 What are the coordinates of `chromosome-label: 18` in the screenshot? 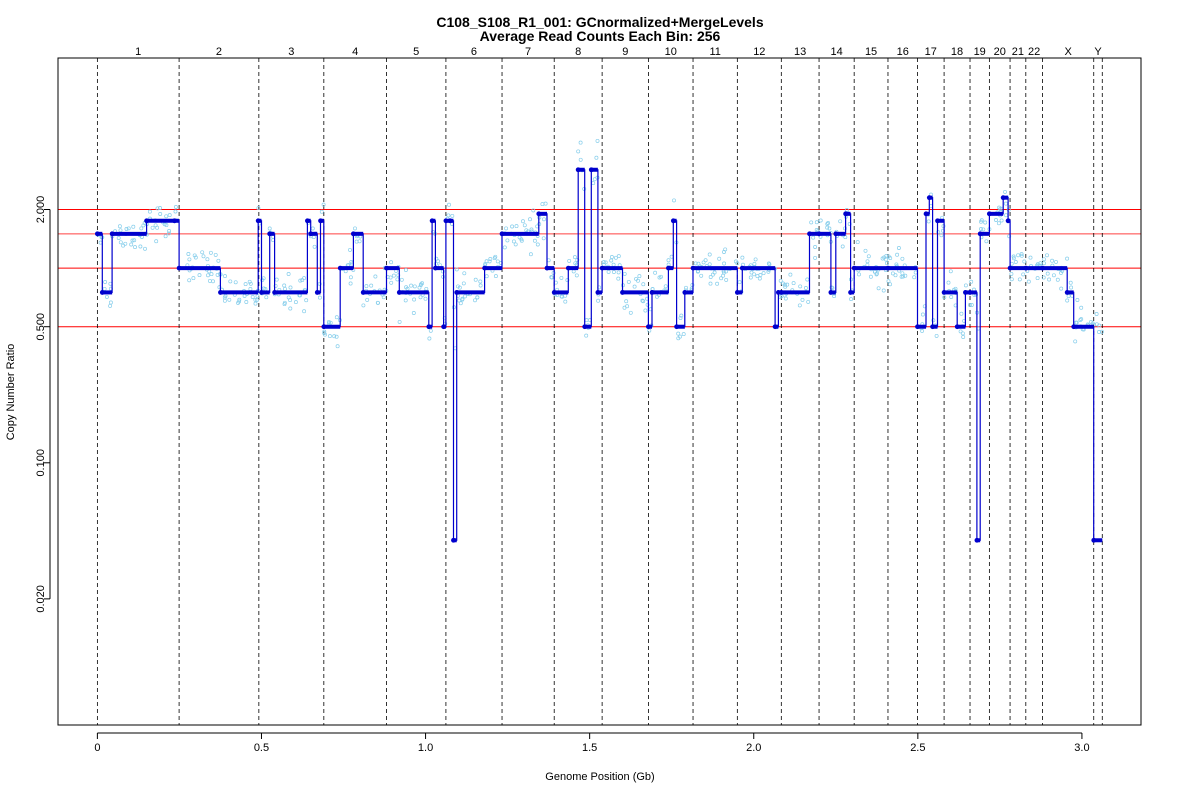 It's located at (957, 52).